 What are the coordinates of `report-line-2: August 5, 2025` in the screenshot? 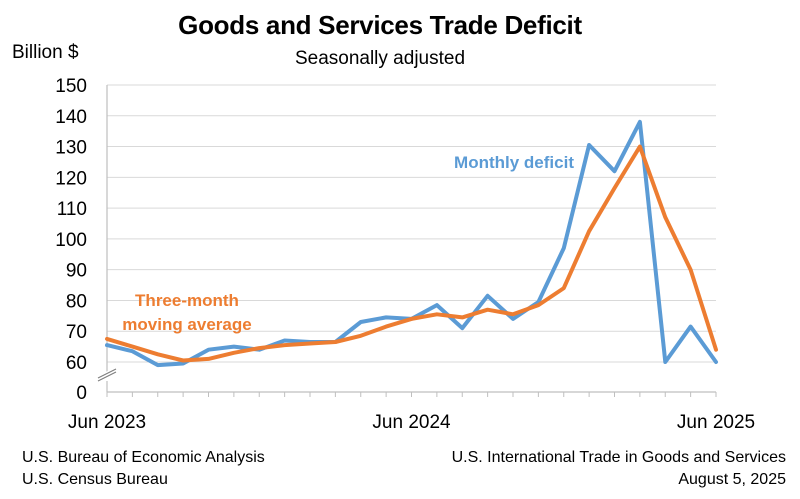 It's located at (732, 479).